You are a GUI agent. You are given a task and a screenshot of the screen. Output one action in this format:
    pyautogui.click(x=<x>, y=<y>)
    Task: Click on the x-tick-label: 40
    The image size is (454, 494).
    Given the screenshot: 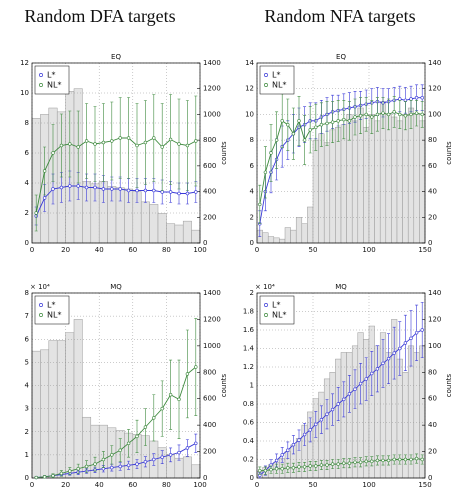 What is the action you would take?
    pyautogui.click(x=99, y=485)
    